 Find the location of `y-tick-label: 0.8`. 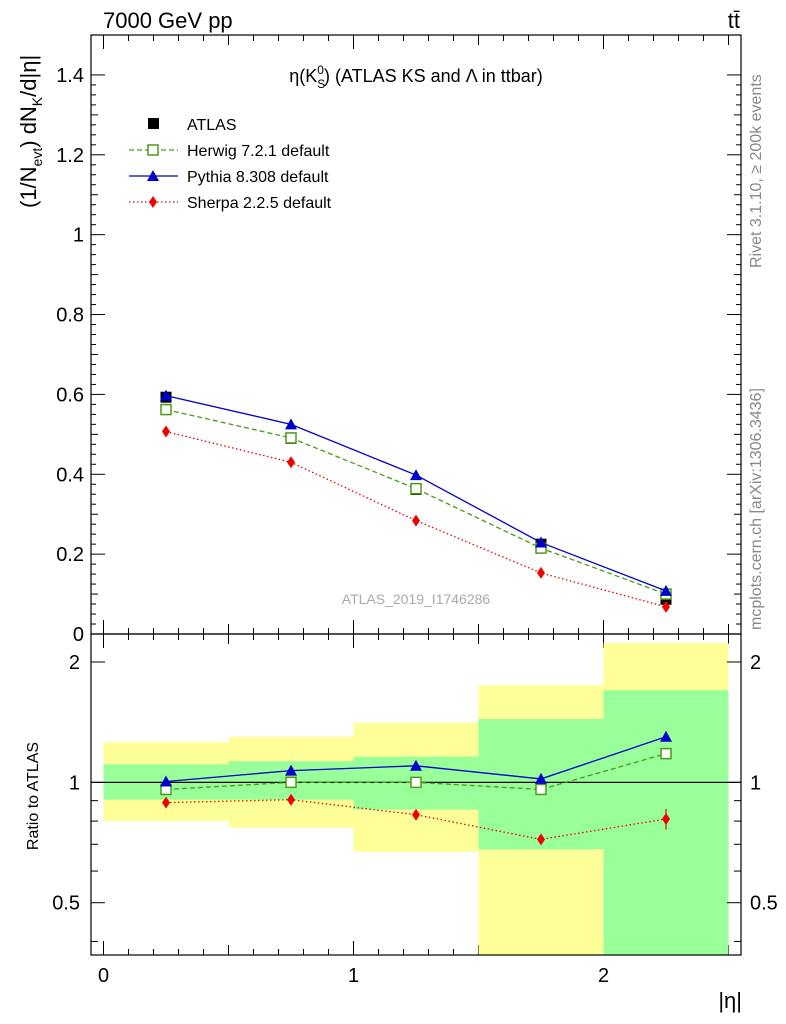

y-tick-label: 0.8 is located at coordinates (70, 316).